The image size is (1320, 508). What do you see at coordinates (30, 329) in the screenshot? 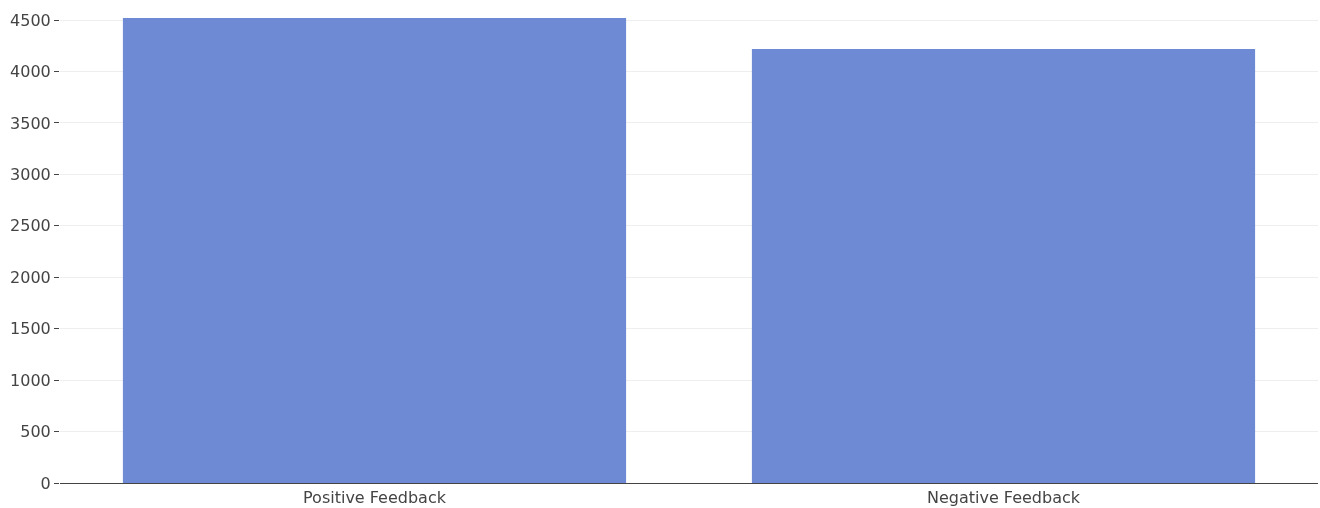
I see `y-tick-label: 1500` at bounding box center [30, 329].